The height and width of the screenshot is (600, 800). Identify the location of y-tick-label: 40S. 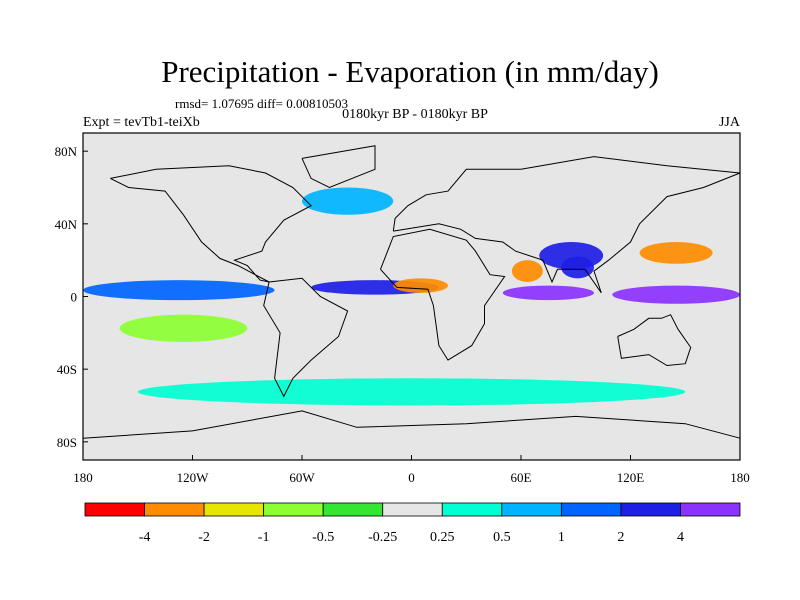
(67, 369).